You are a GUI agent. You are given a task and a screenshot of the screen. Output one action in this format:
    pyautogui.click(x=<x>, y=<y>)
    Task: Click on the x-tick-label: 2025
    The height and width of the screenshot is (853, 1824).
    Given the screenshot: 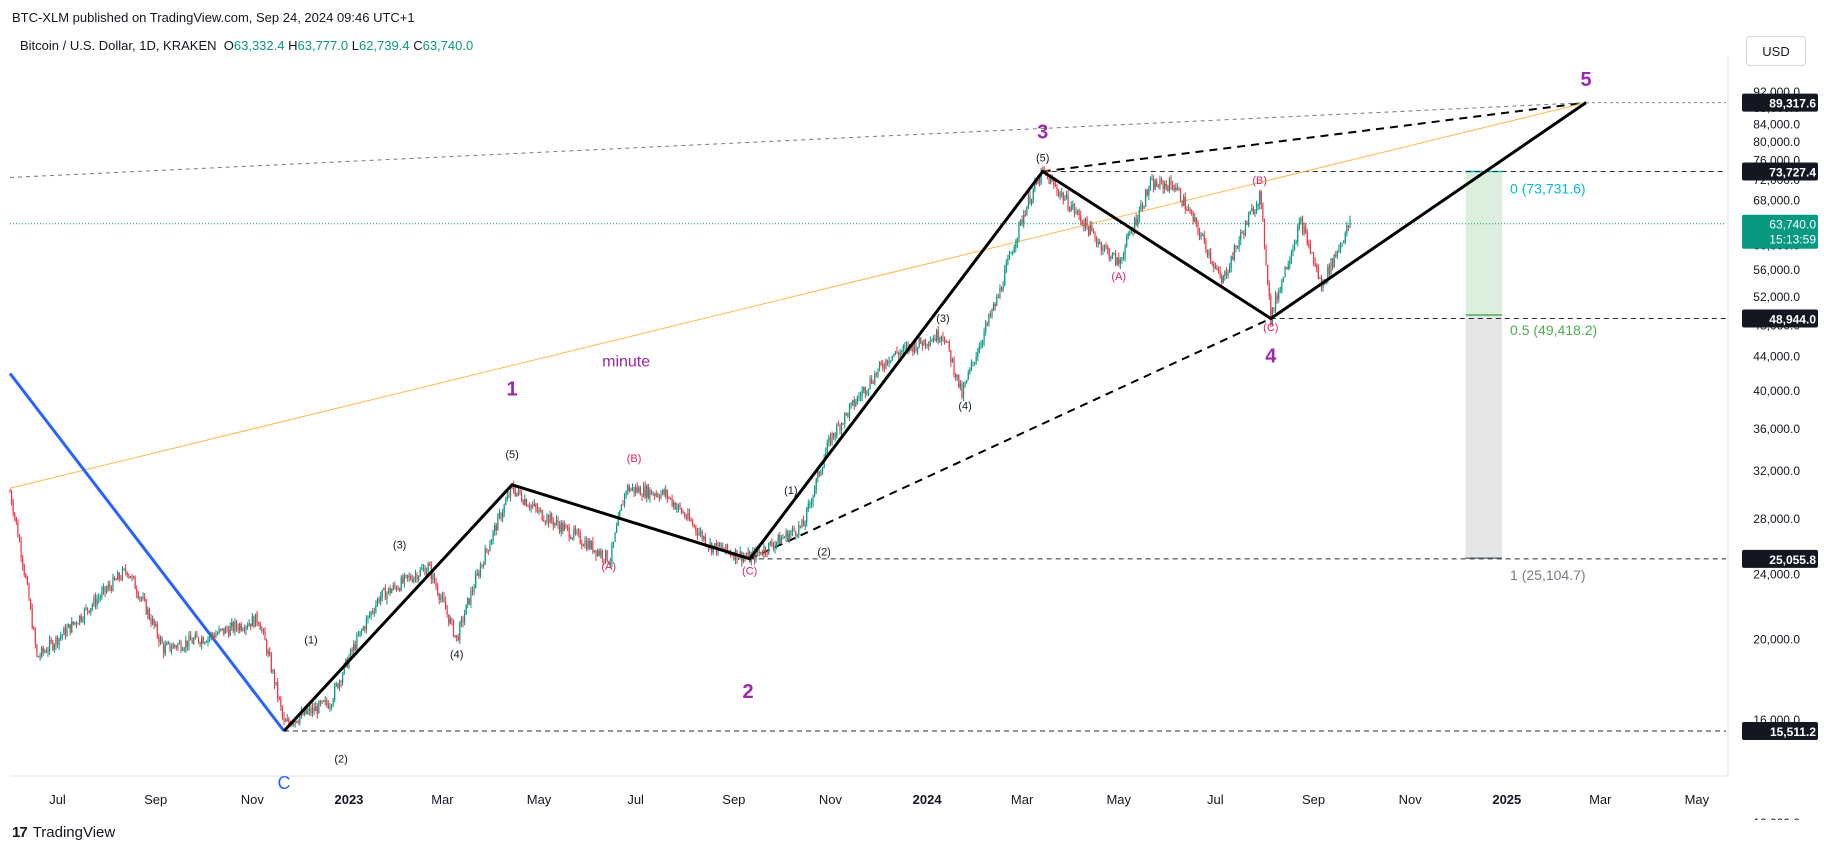 What is the action you would take?
    pyautogui.click(x=1506, y=799)
    